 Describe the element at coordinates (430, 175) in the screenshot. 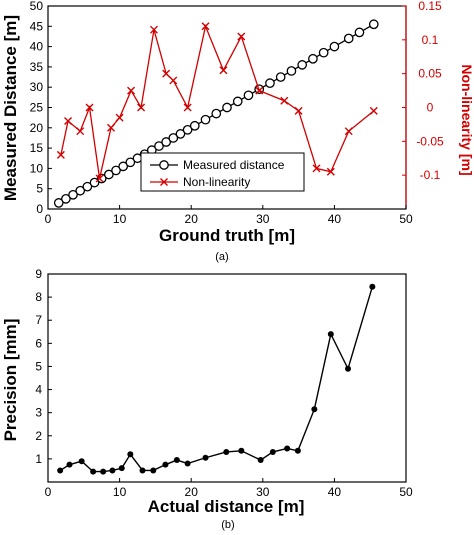

I see `chart-a-y2tick-label: -0.1` at that location.